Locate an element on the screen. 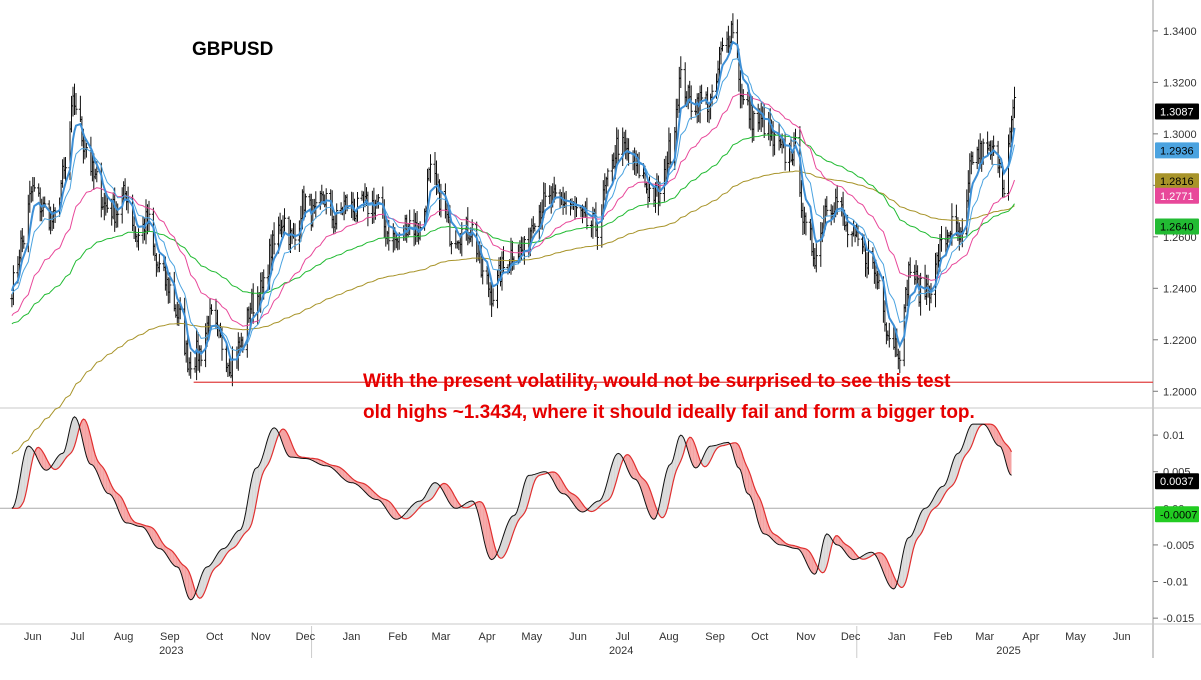 The height and width of the screenshot is (680, 1201). osc-tick-label: -0.015 is located at coordinates (1178, 619).